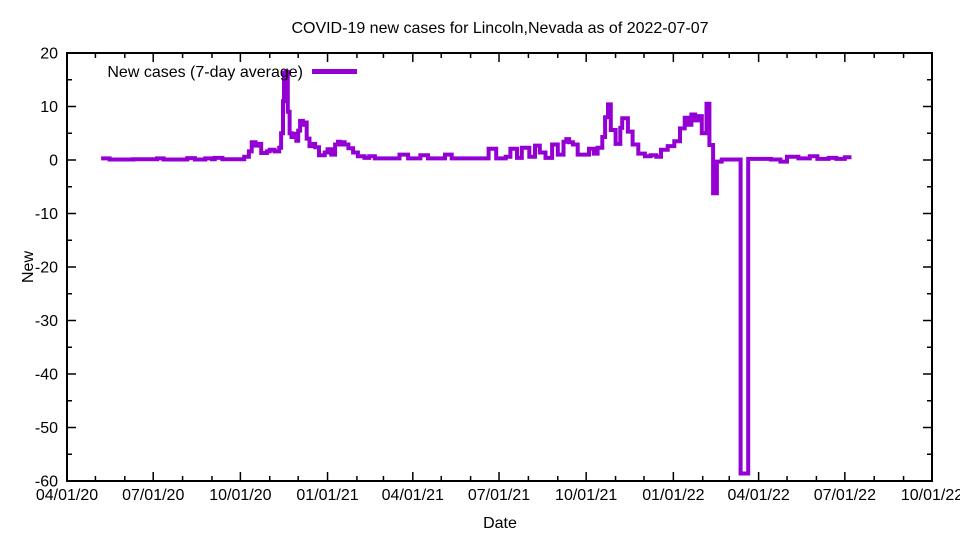 The image size is (960, 540). I want to click on x-tick-label: 10/01/21, so click(586, 495).